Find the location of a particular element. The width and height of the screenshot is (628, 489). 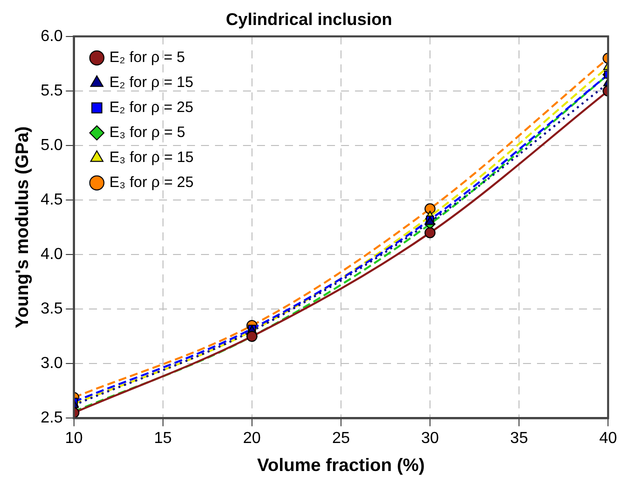

legend-label: E₂ for ρ = 5 is located at coordinates (147, 57).